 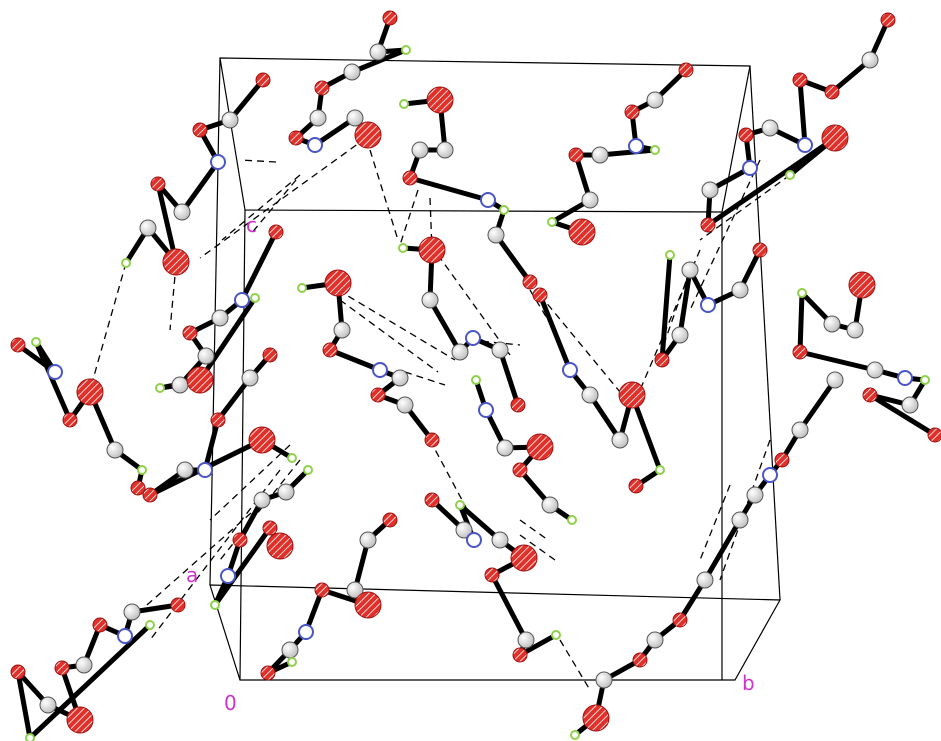 What do you see at coordinates (192, 575) in the screenshot?
I see `axis-a-label: a` at bounding box center [192, 575].